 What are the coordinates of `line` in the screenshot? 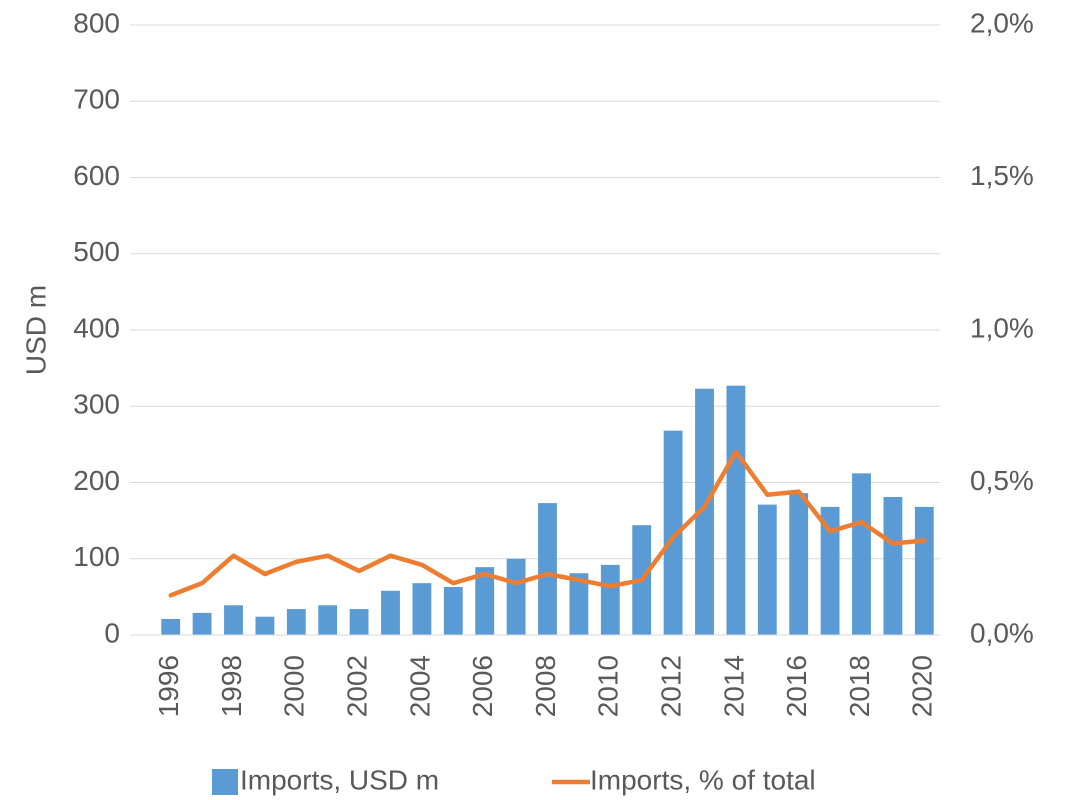 It's located at (547, 523).